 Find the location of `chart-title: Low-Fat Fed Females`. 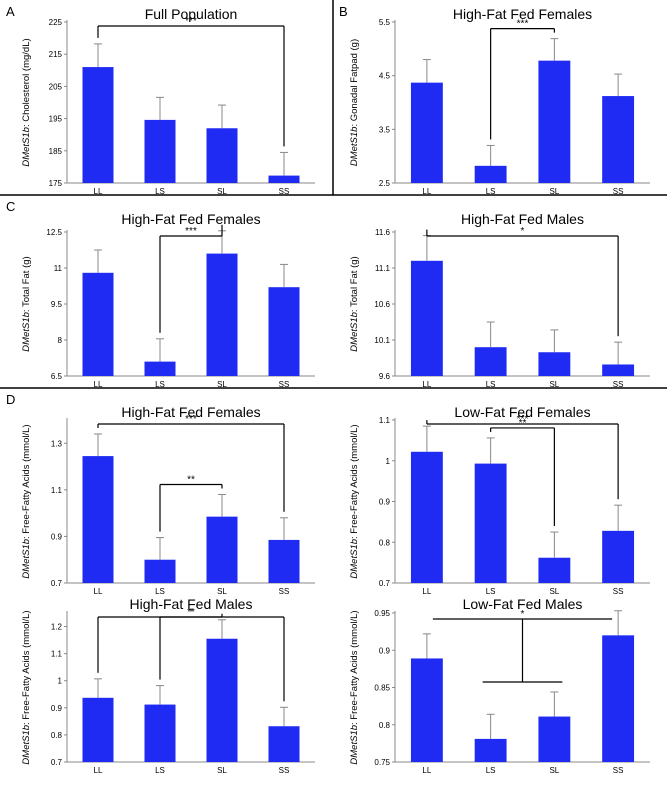

chart-title: Low-Fat Fed Females is located at coordinates (522, 412).